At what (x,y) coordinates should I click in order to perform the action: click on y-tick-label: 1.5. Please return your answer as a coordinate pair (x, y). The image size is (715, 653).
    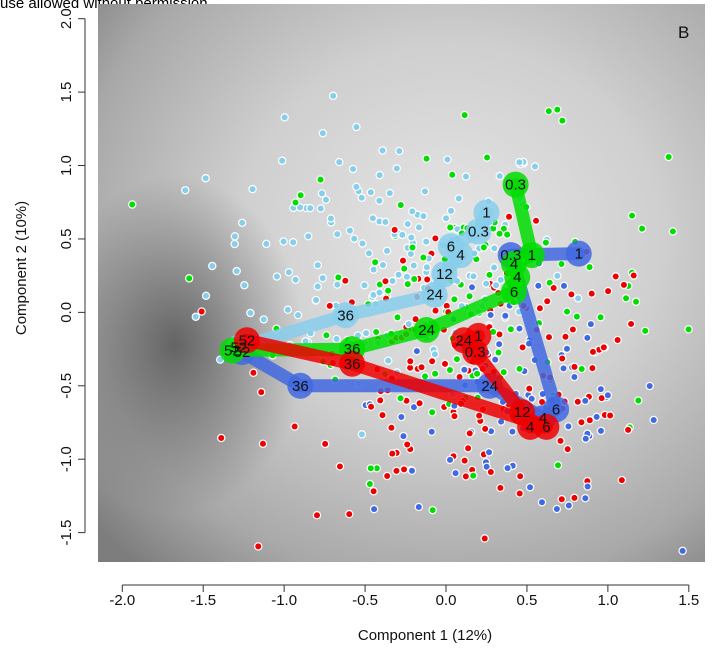
    Looking at the image, I should click on (66, 92).